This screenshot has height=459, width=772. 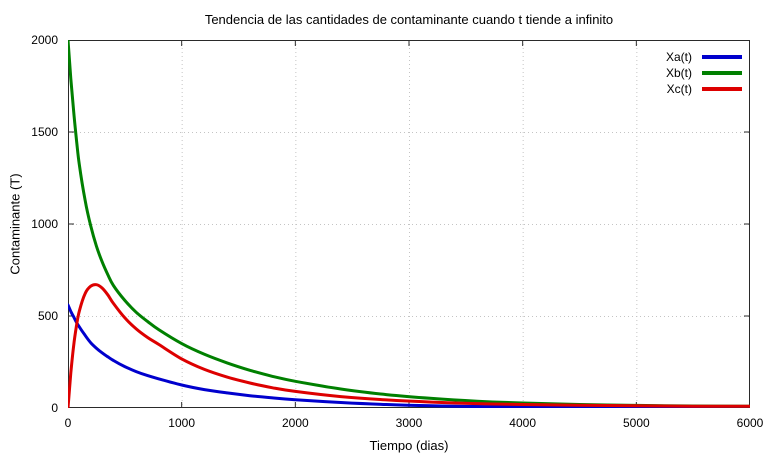 What do you see at coordinates (295, 423) in the screenshot?
I see `x-tick-label: 2000` at bounding box center [295, 423].